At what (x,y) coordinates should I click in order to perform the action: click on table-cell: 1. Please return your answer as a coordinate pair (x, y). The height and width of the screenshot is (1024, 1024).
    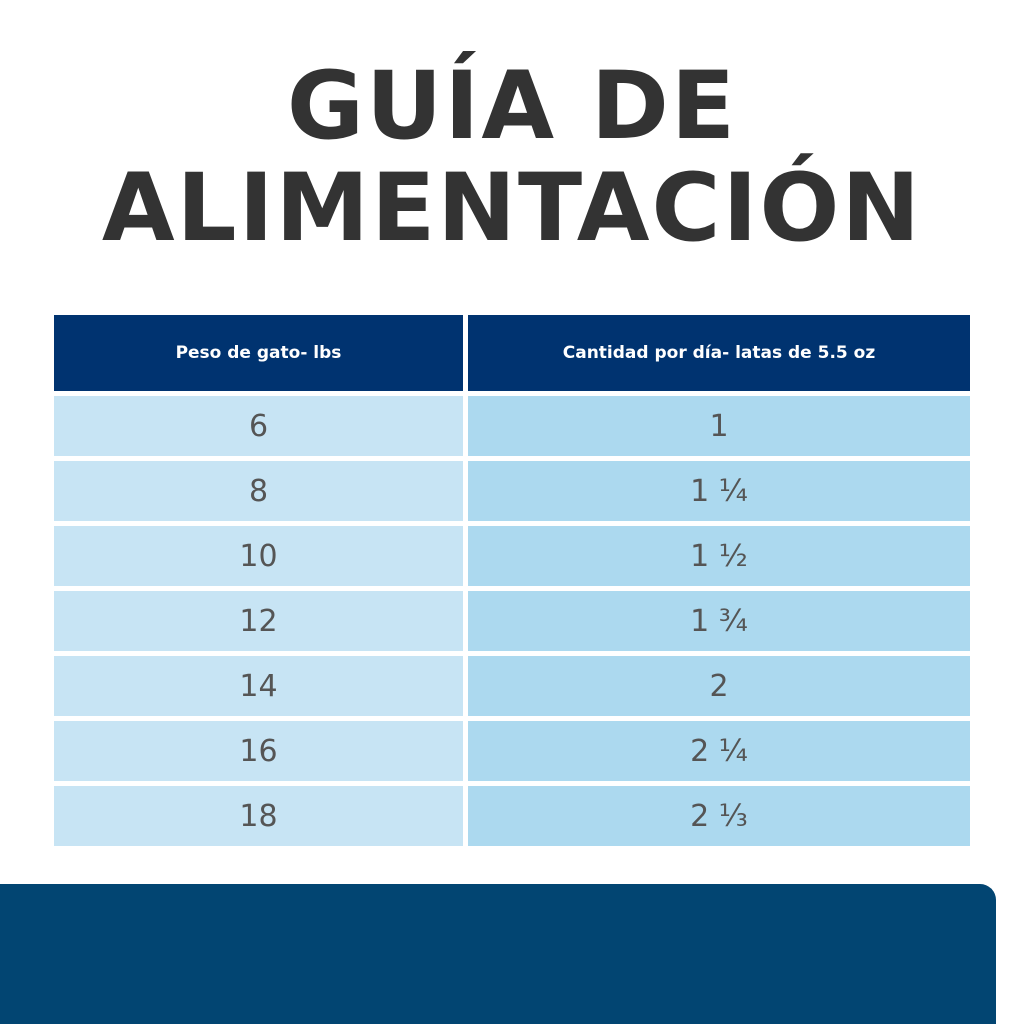
    Looking at the image, I should click on (719, 426).